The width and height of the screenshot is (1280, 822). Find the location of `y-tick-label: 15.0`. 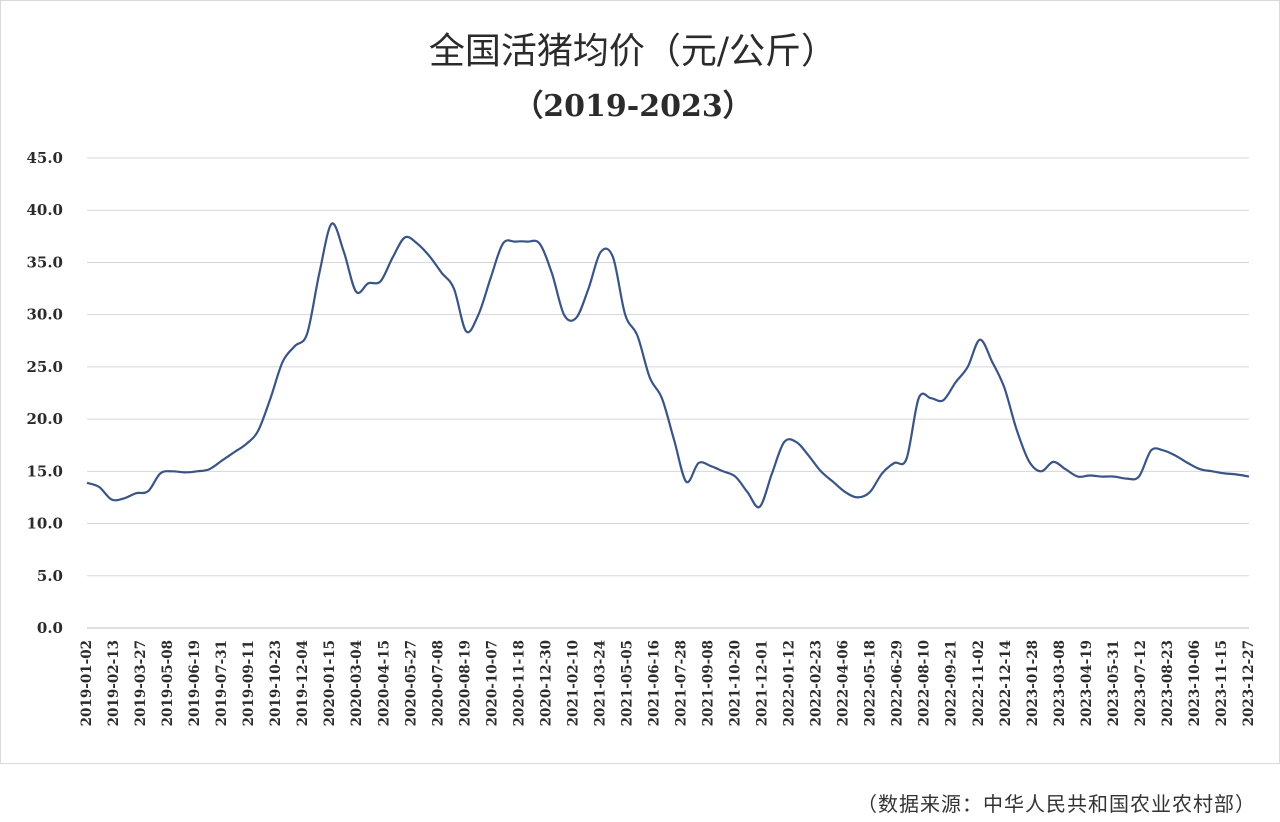

y-tick-label: 15.0 is located at coordinates (44, 471).